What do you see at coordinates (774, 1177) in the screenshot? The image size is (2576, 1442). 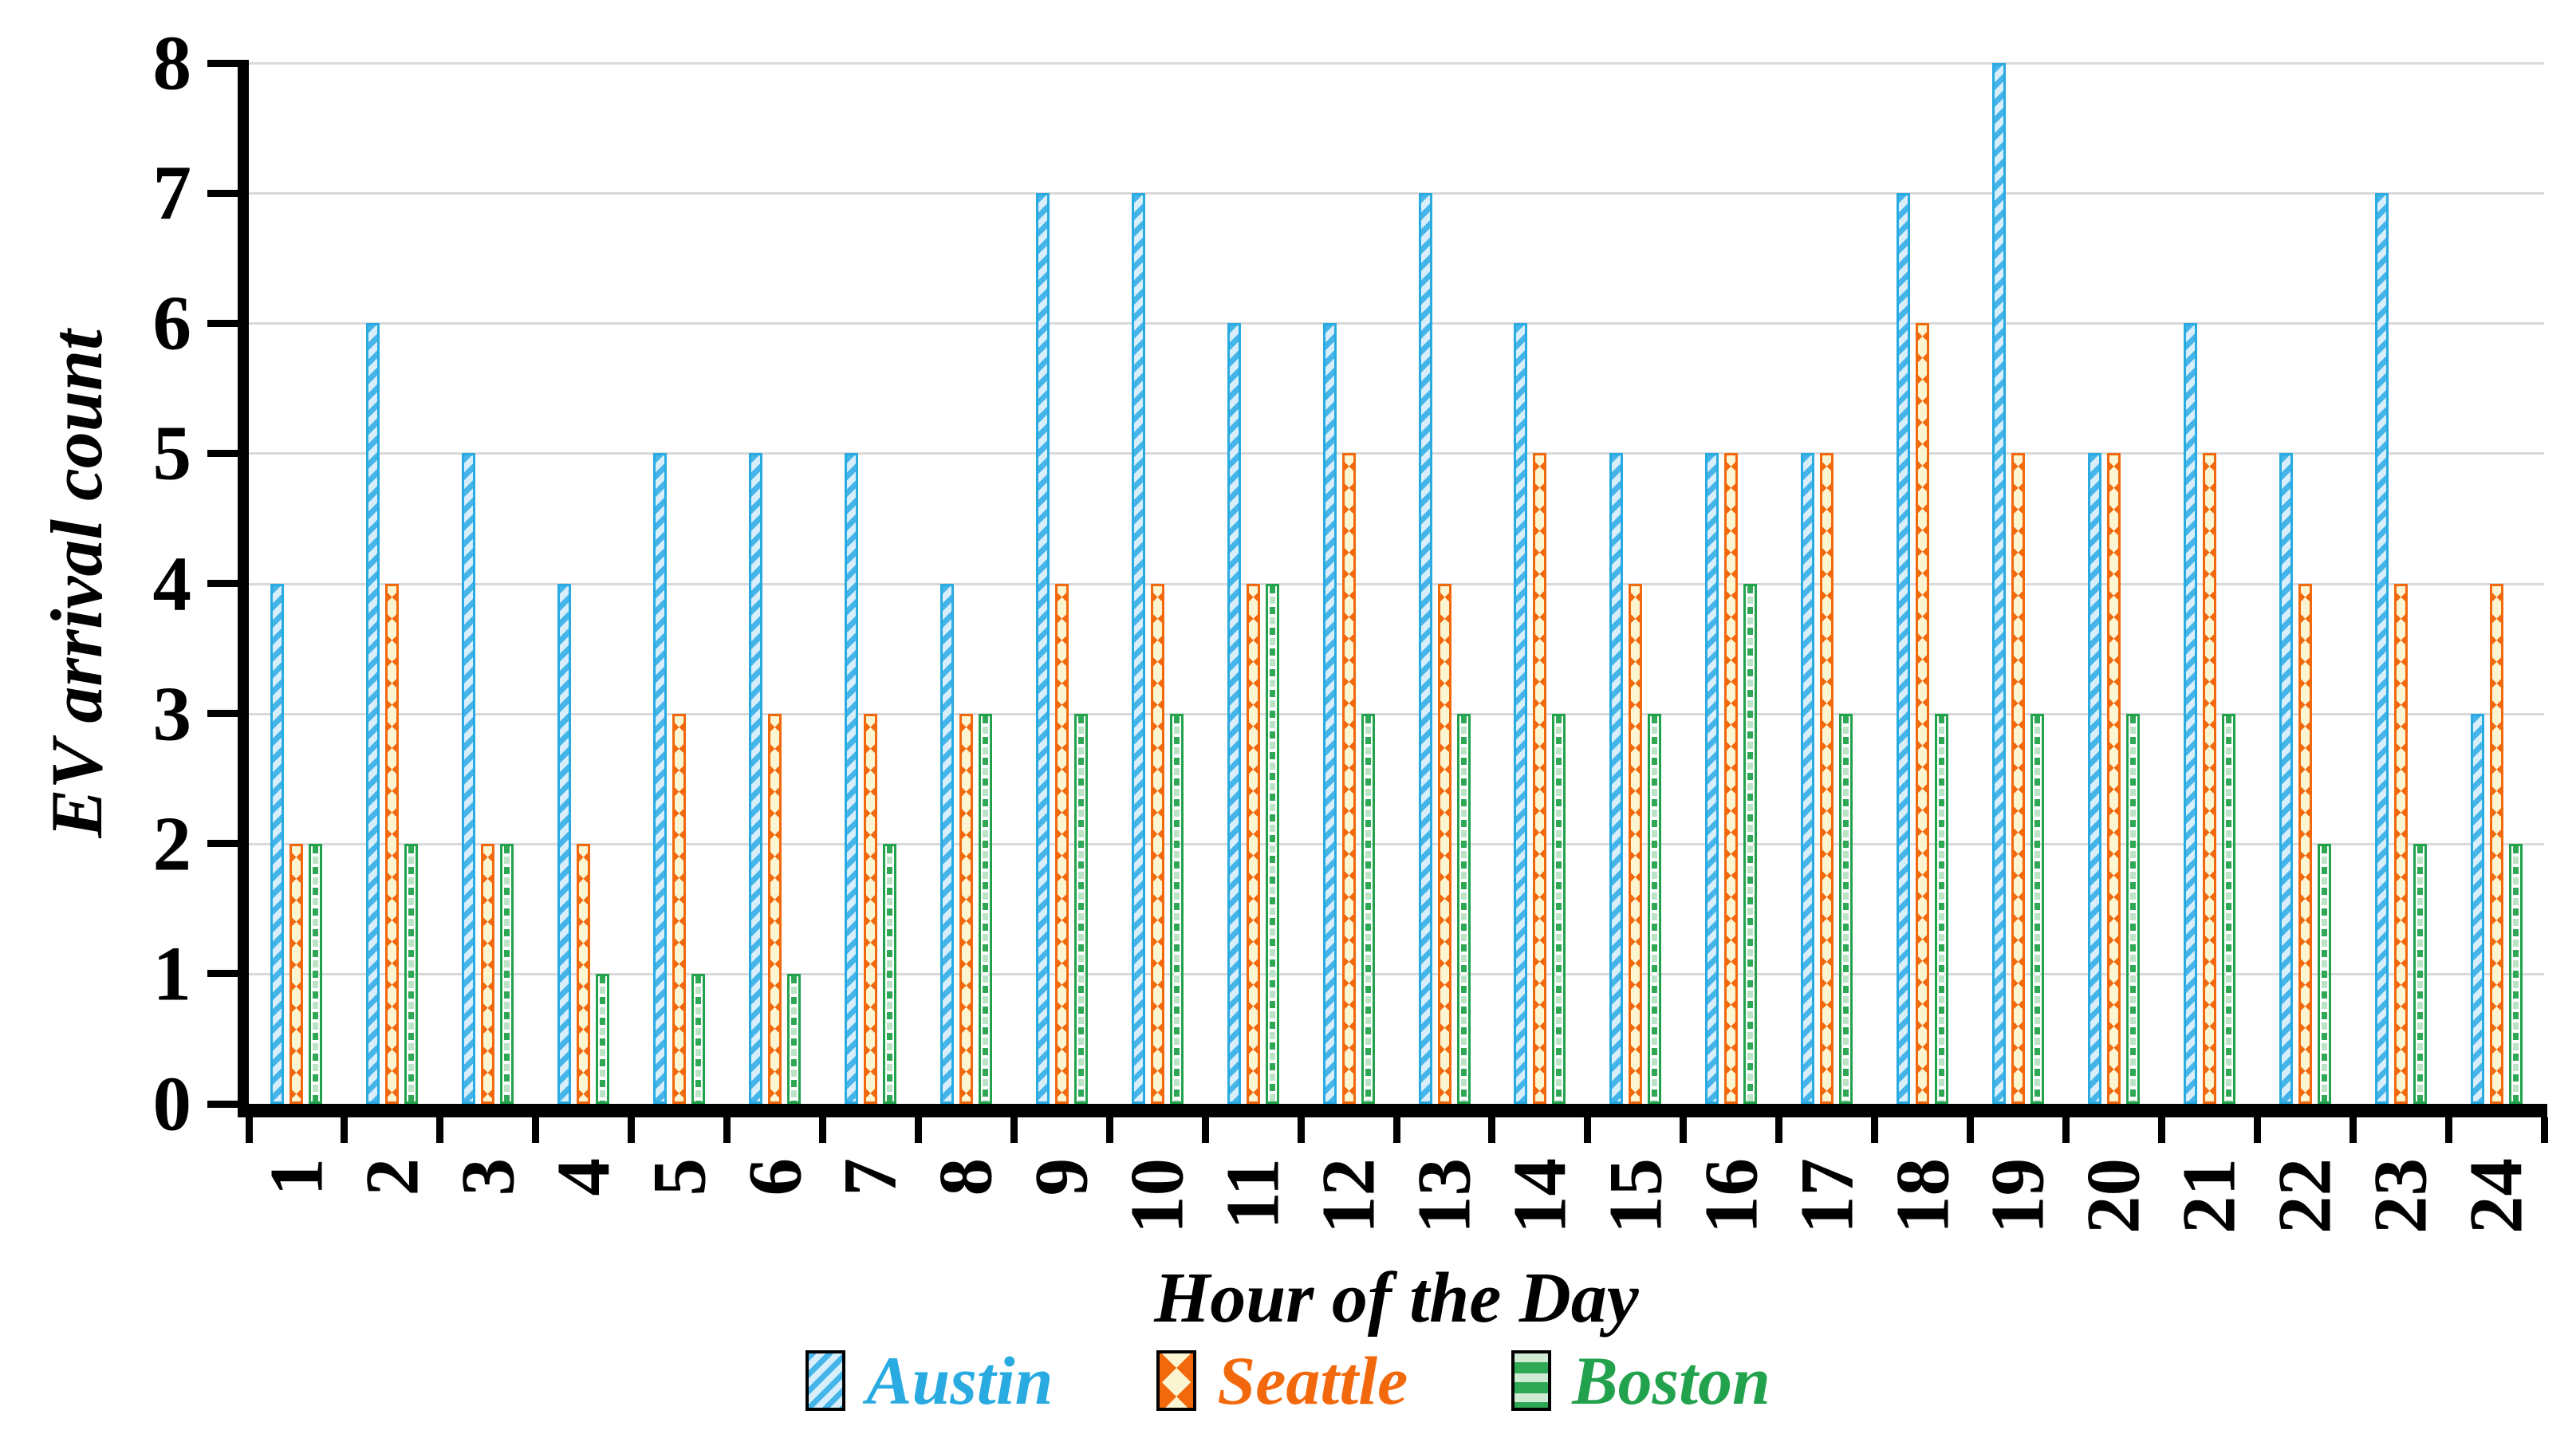 I see `x-tick-label: 6` at bounding box center [774, 1177].